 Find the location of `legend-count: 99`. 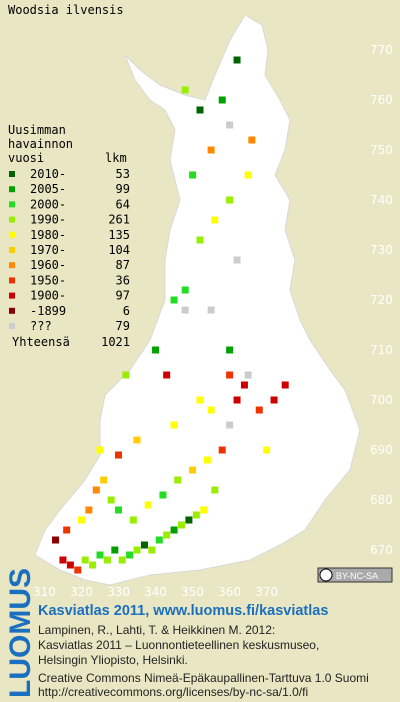

legend-count: 99 is located at coordinates (123, 189).